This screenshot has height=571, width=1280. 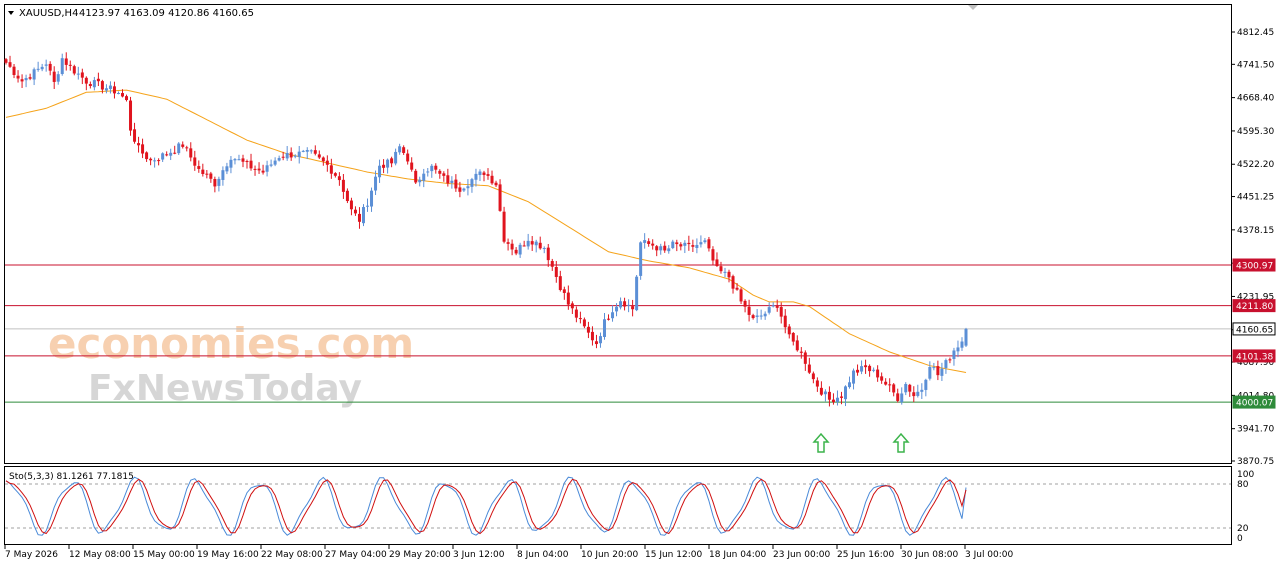 What do you see at coordinates (1243, 485) in the screenshot?
I see `sto-tick-80: 80` at bounding box center [1243, 485].